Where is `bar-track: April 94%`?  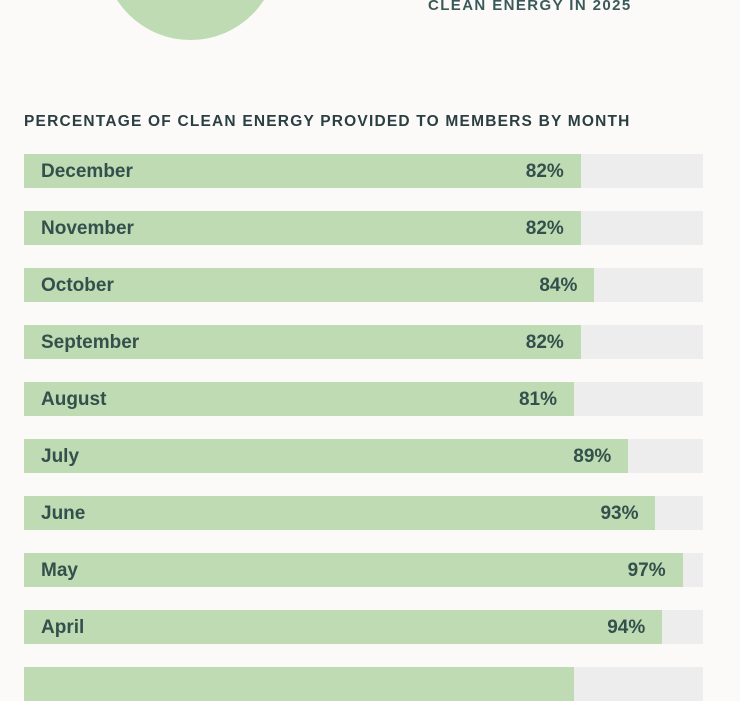 bar-track: April 94% is located at coordinates (363, 627).